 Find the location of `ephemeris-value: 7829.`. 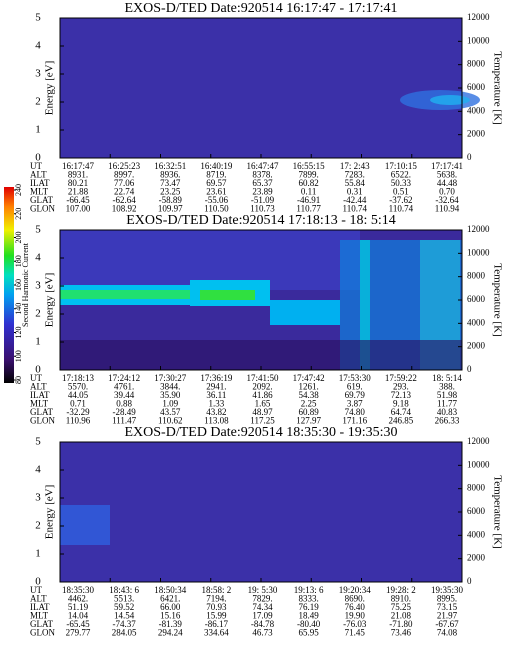

ephemeris-value: 7829. is located at coordinates (262, 599).